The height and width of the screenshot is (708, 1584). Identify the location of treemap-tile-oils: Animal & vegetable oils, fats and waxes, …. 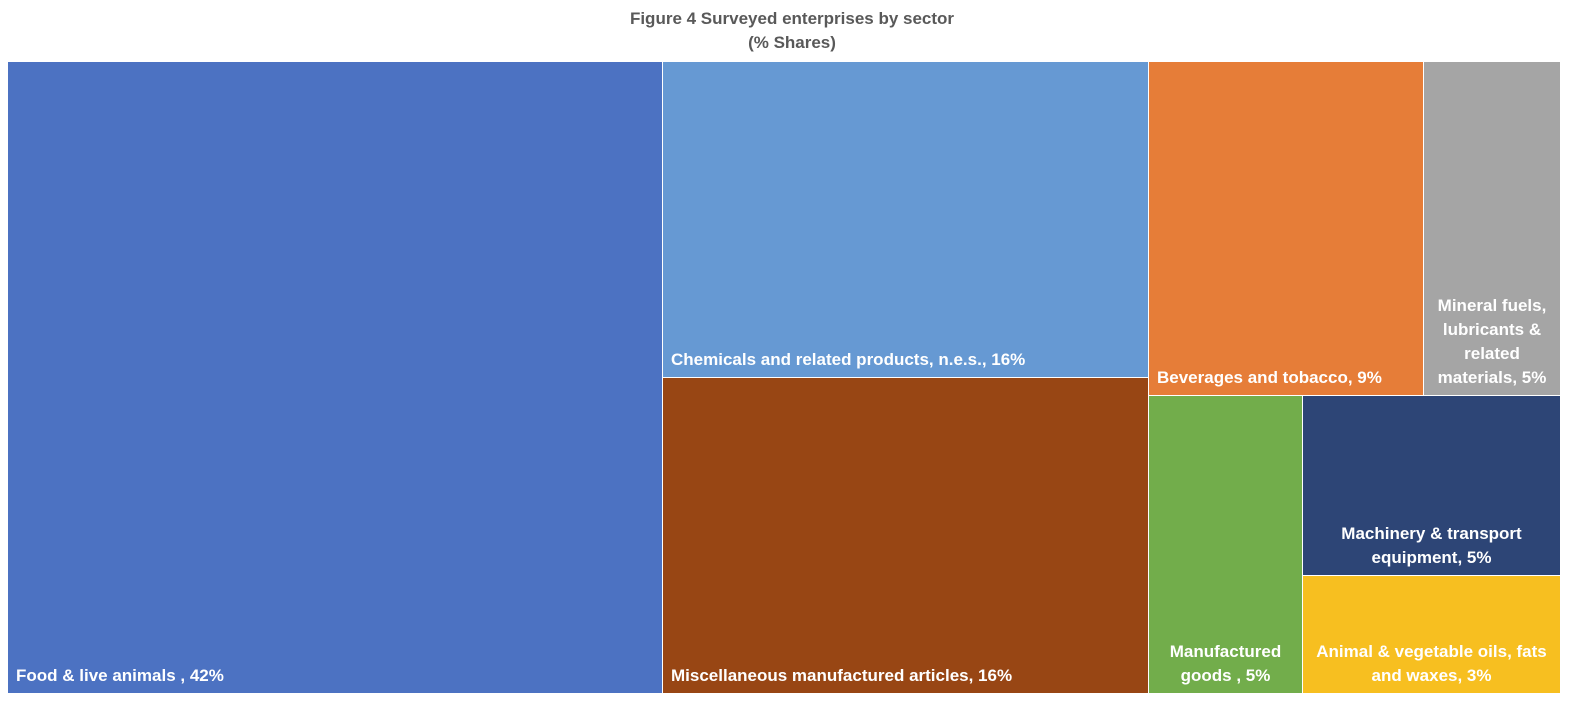
(1431, 634).